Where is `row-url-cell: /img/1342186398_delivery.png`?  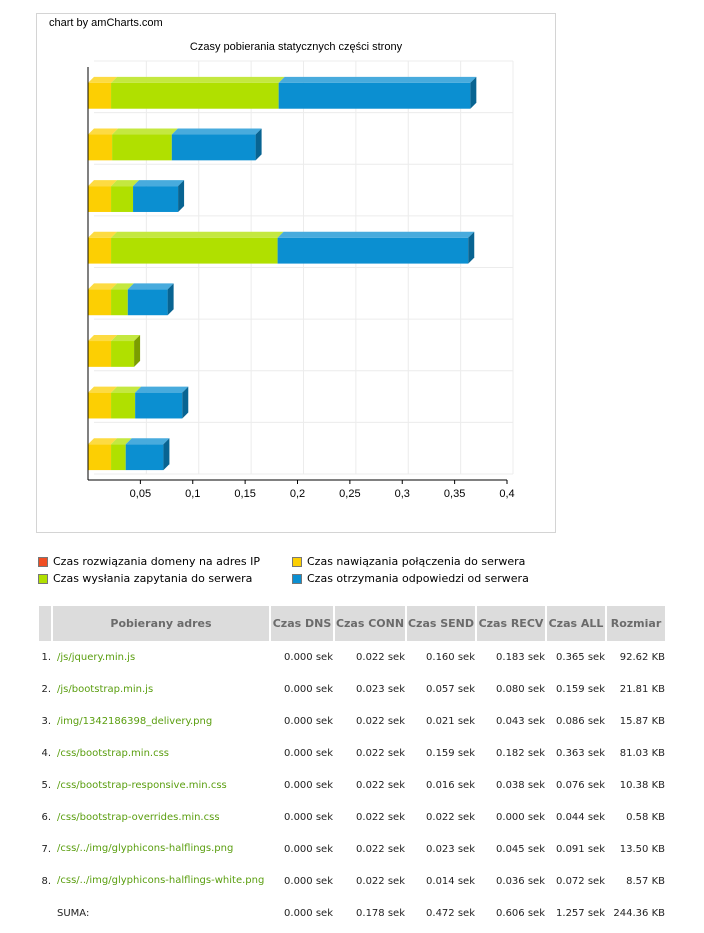 row-url-cell: /img/1342186398_delivery.png is located at coordinates (161, 721).